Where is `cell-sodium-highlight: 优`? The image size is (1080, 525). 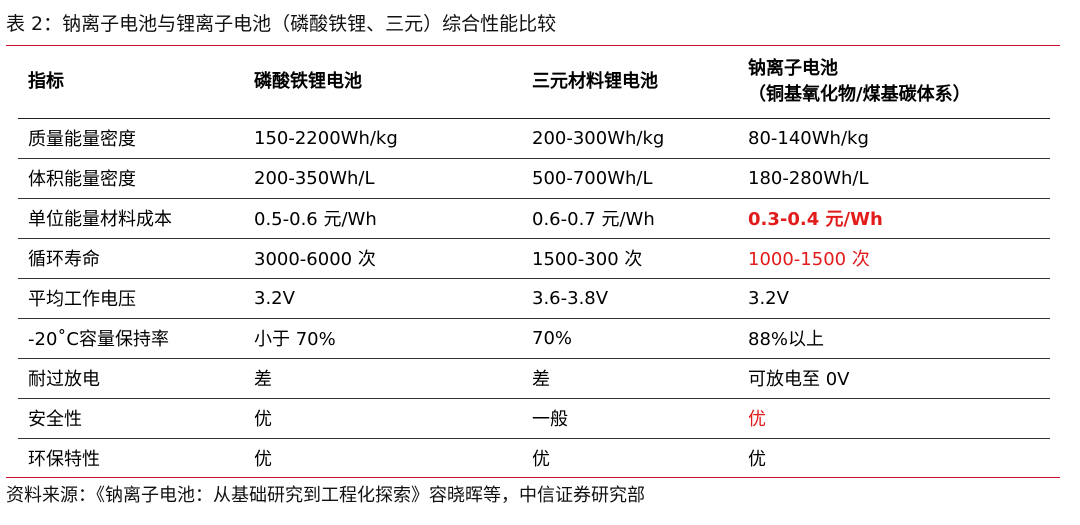
cell-sodium-highlight: 优 is located at coordinates (894, 418).